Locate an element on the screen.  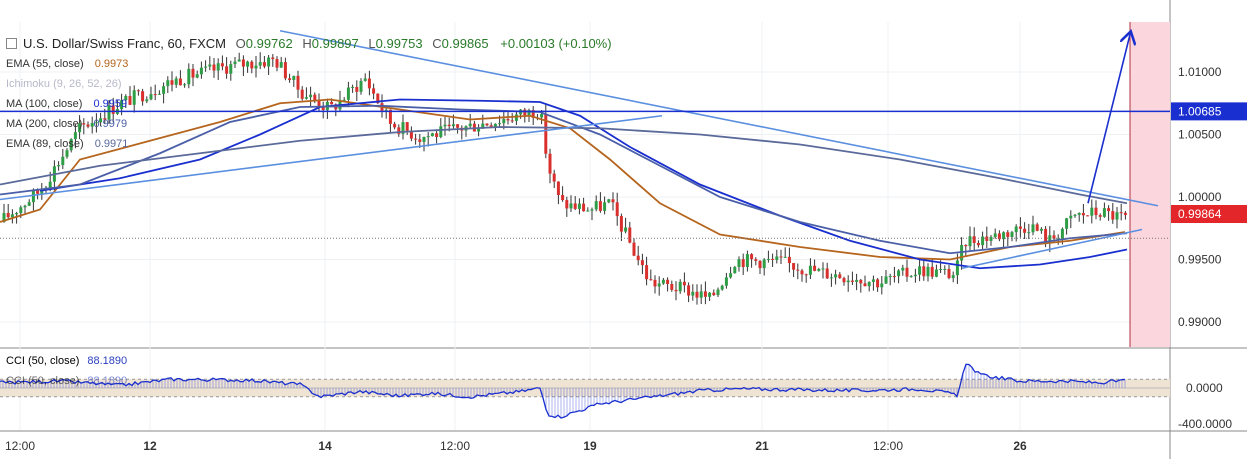
legend-value: 0.9979 is located at coordinates (110, 124).